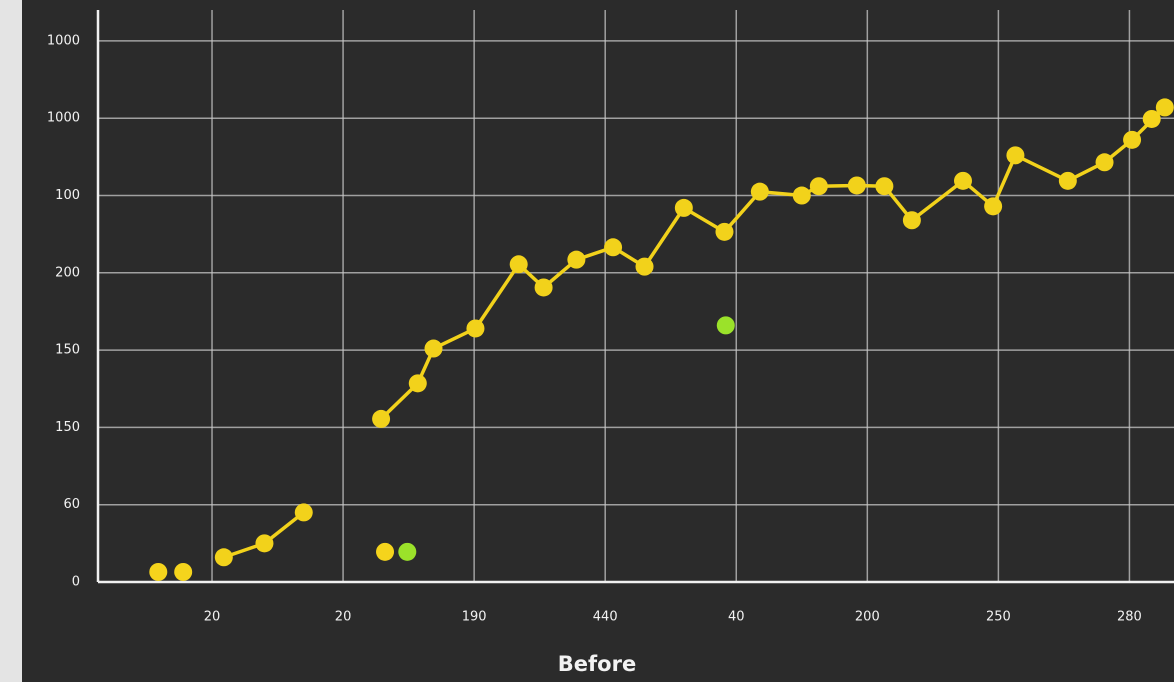 The image size is (1174, 682). What do you see at coordinates (76, 582) in the screenshot?
I see `y-tick-label: 0` at bounding box center [76, 582].